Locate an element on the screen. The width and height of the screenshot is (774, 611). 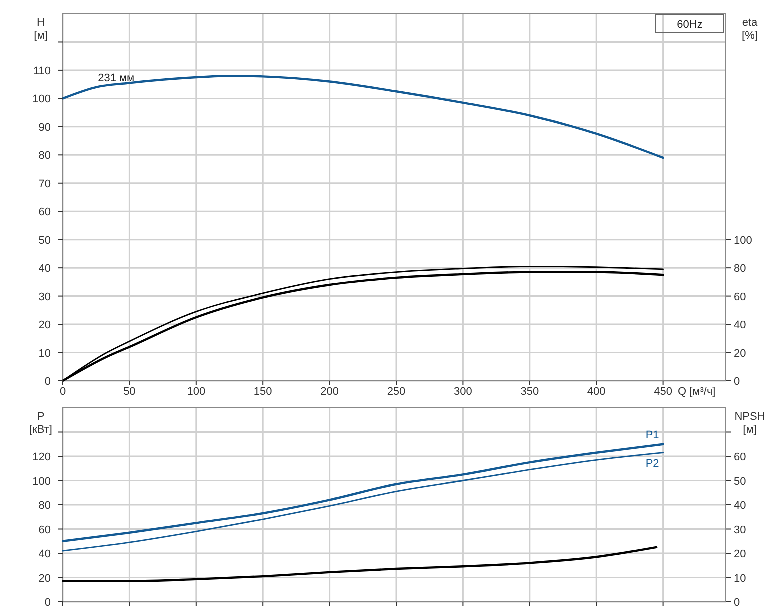
series-label: P1 is located at coordinates (653, 435).